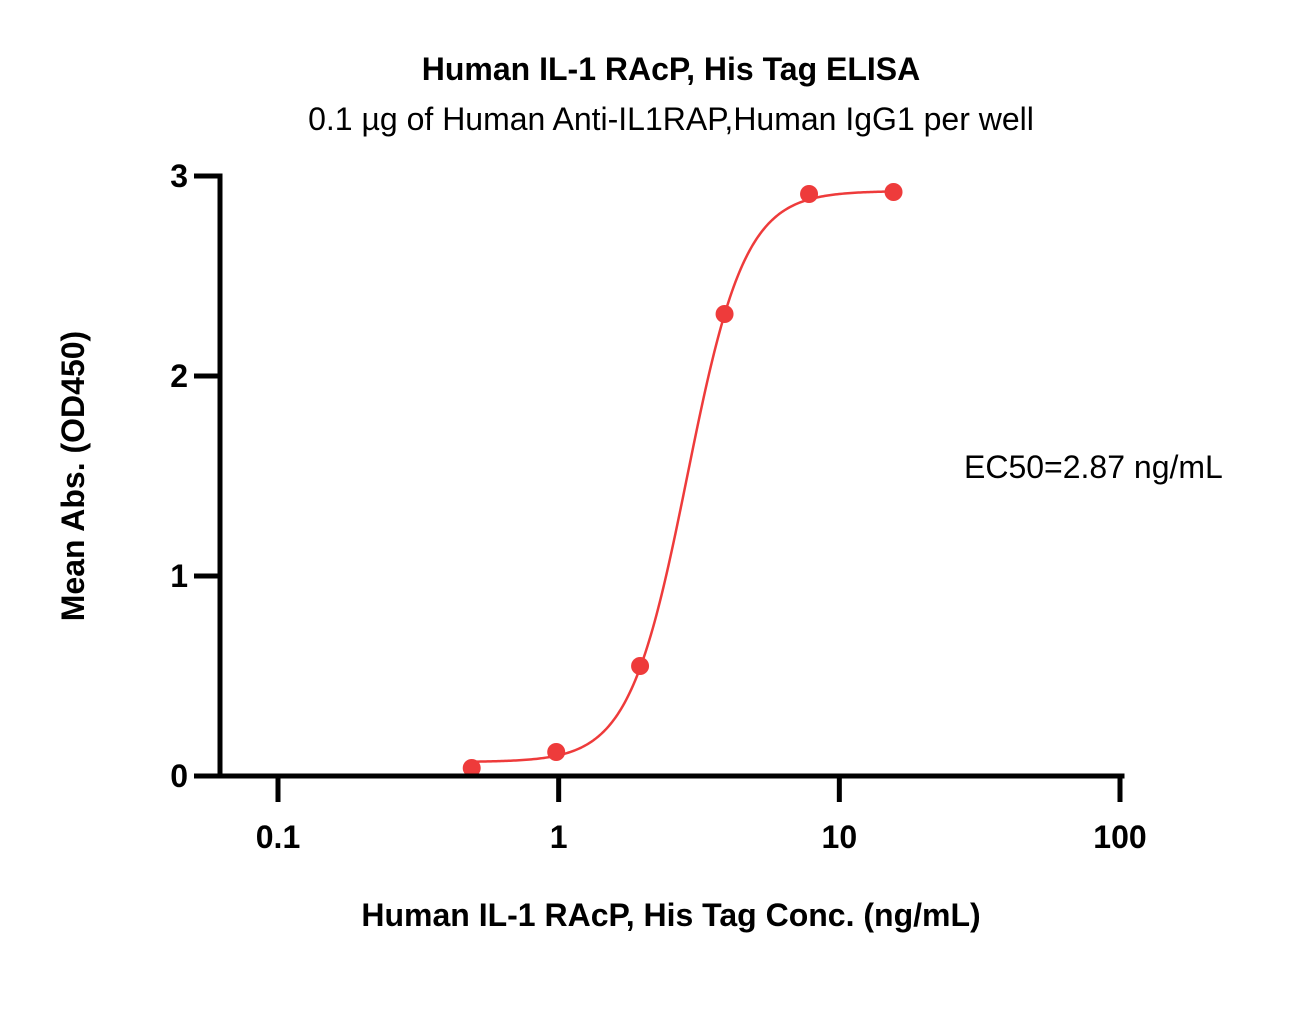 The image size is (1304, 1032). Describe the element at coordinates (1093, 467) in the screenshot. I see `ec50-annotation: EC50=2.87 ng/mL` at that location.